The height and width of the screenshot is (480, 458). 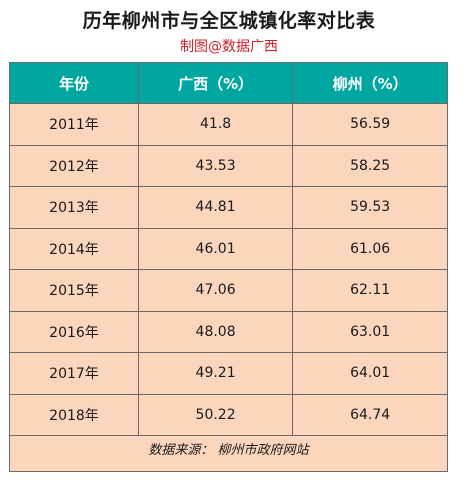 I want to click on cell-year: 2015年, so click(x=74, y=290).